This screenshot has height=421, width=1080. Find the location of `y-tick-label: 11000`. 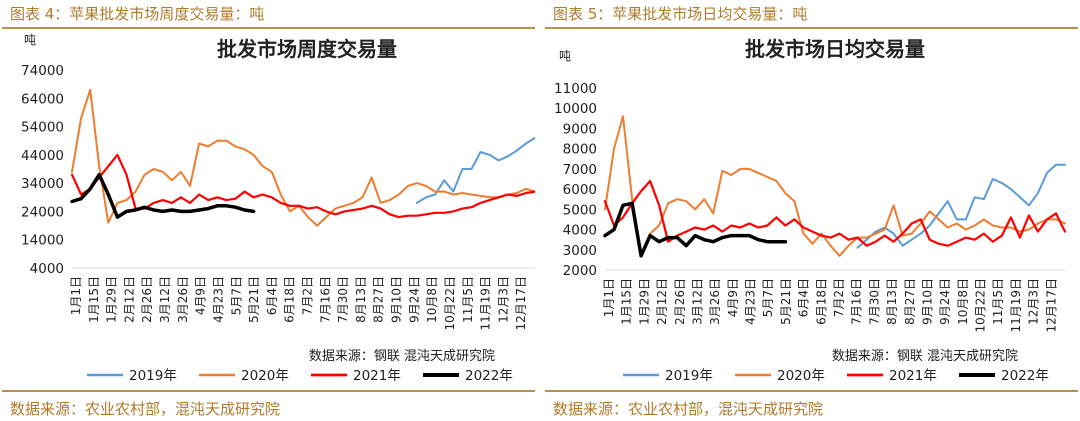

y-tick-label: 11000 is located at coordinates (575, 89).